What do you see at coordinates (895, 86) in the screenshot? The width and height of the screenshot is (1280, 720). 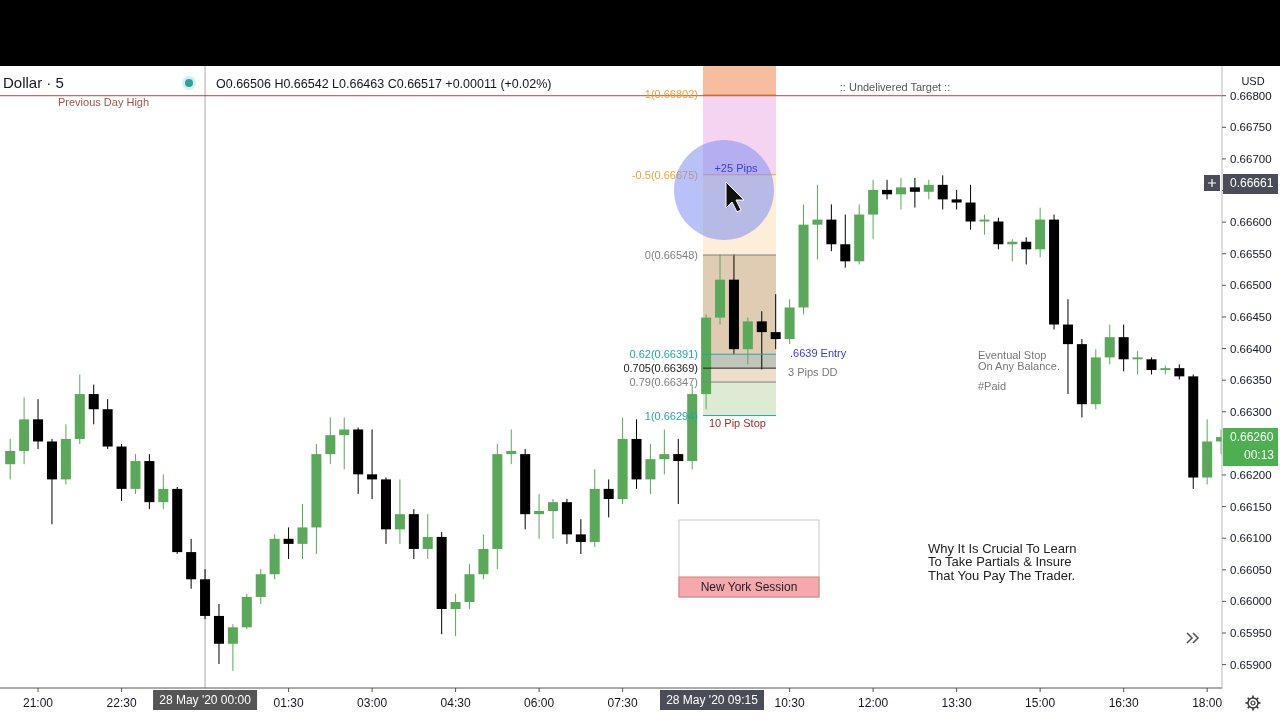 I see `annotation: :: Undelivered Target ::` at bounding box center [895, 86].